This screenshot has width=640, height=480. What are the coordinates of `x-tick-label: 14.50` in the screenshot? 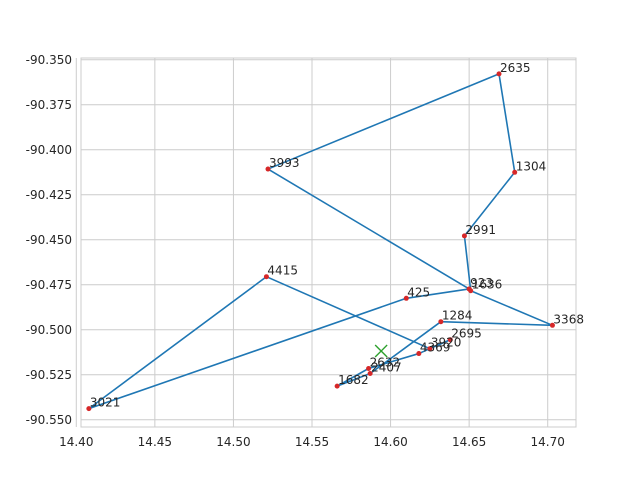 It's located at (233, 442).